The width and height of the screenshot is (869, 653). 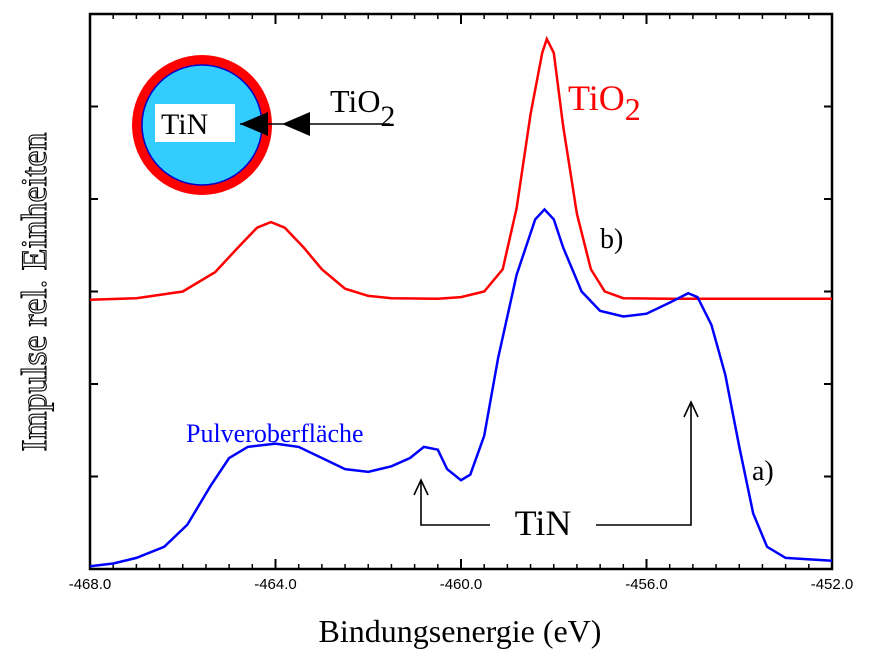 What do you see at coordinates (355, 101) in the screenshot?
I see `shell-label-main: TiO` at bounding box center [355, 101].